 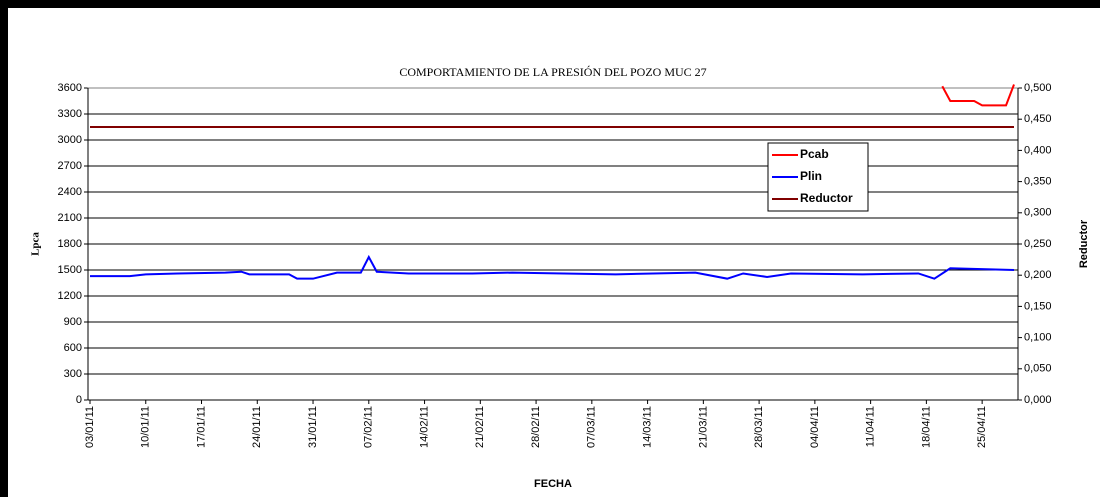 I want to click on y-tick-label: 300, so click(x=73, y=374).